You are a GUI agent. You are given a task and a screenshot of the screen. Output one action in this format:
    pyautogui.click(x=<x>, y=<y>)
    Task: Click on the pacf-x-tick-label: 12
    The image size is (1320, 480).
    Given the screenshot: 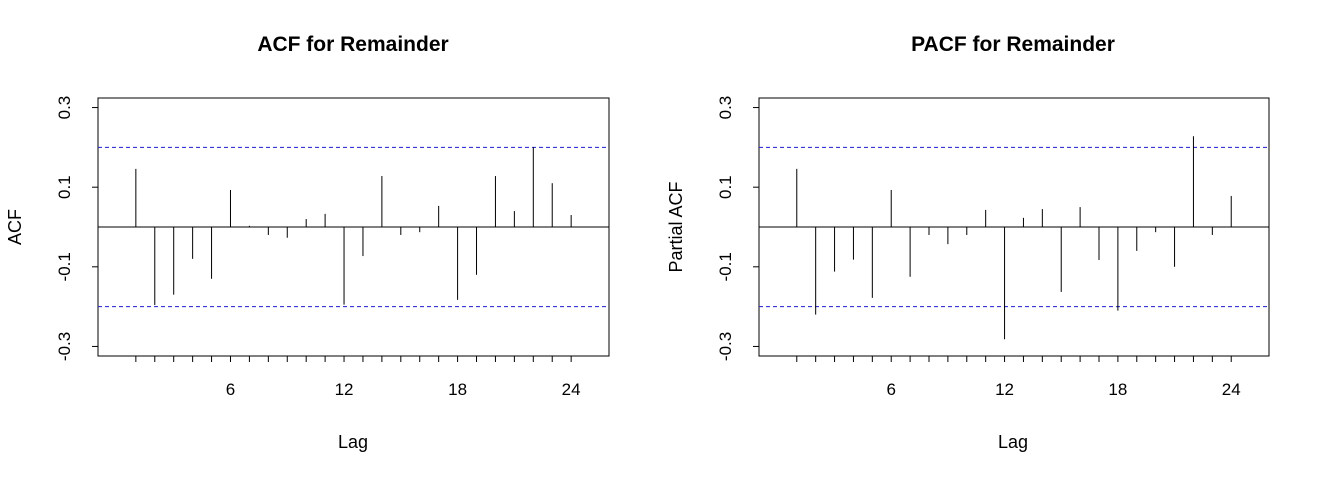 What is the action you would take?
    pyautogui.click(x=1004, y=389)
    